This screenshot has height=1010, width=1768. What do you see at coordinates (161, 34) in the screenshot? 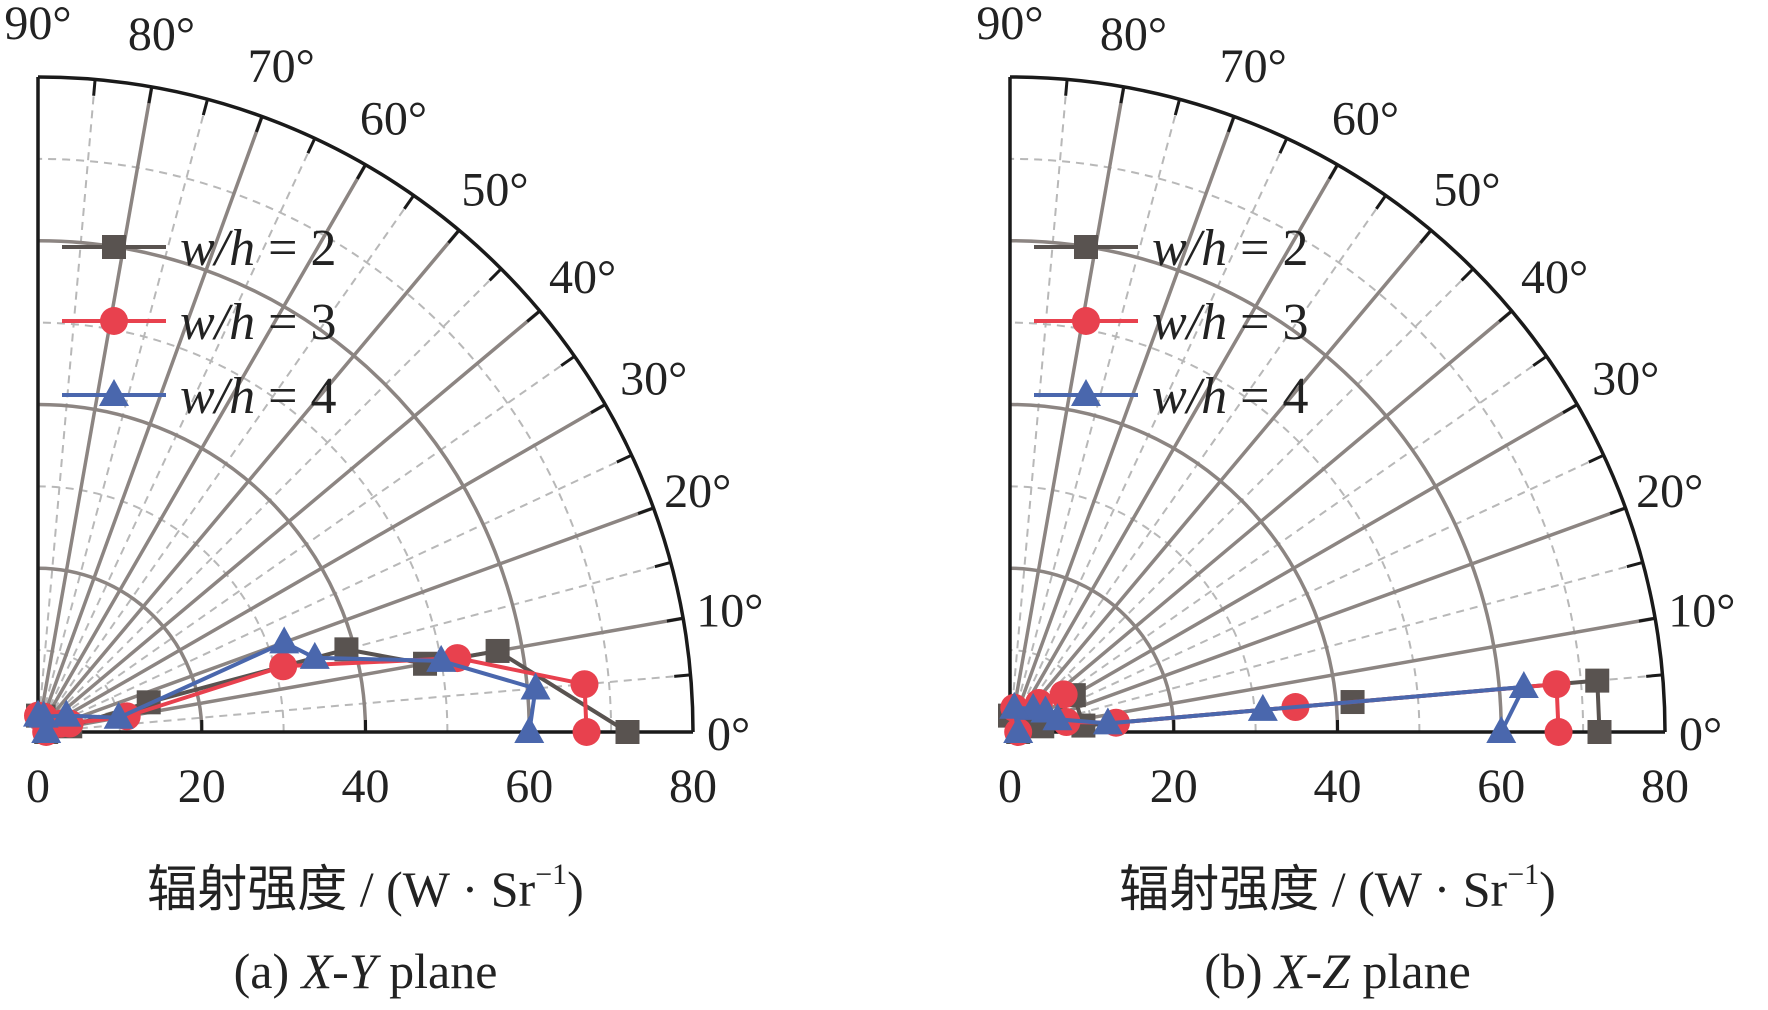
I see `angle-tick-label: 80°` at bounding box center [161, 34].